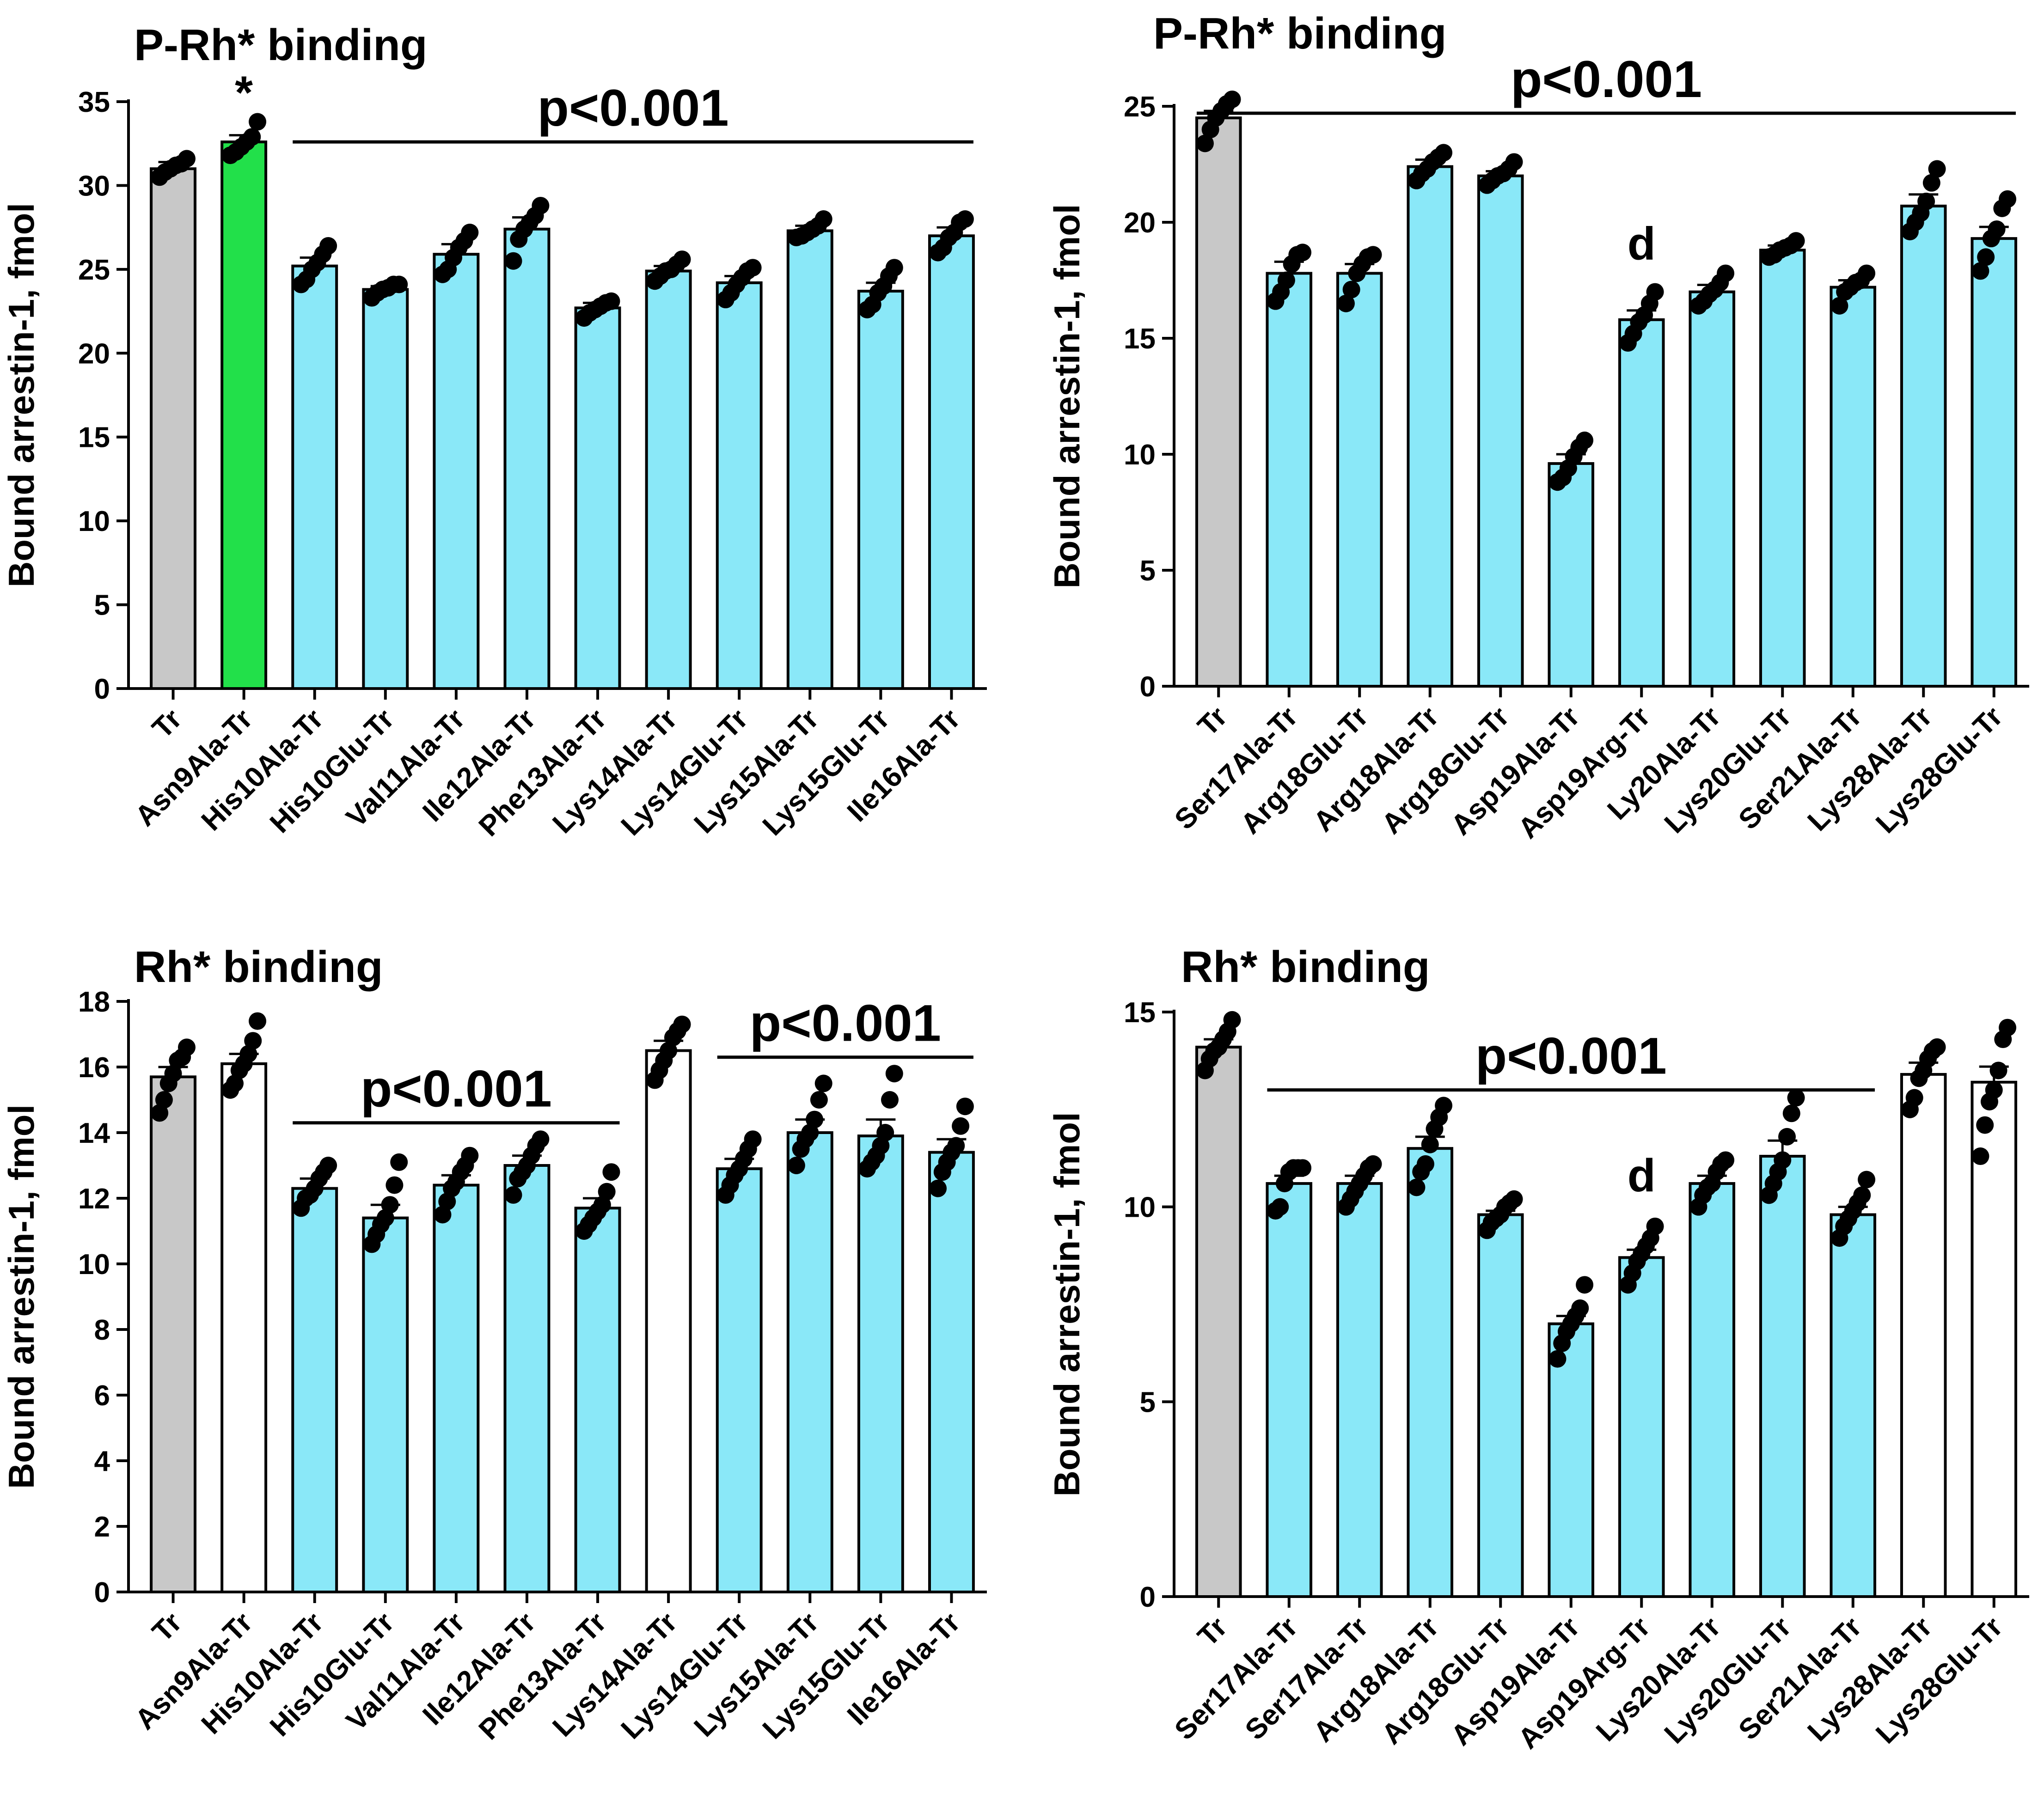 The height and width of the screenshot is (1799, 2044). What do you see at coordinates (102, 1593) in the screenshot?
I see `y-tick-label: 0` at bounding box center [102, 1593].